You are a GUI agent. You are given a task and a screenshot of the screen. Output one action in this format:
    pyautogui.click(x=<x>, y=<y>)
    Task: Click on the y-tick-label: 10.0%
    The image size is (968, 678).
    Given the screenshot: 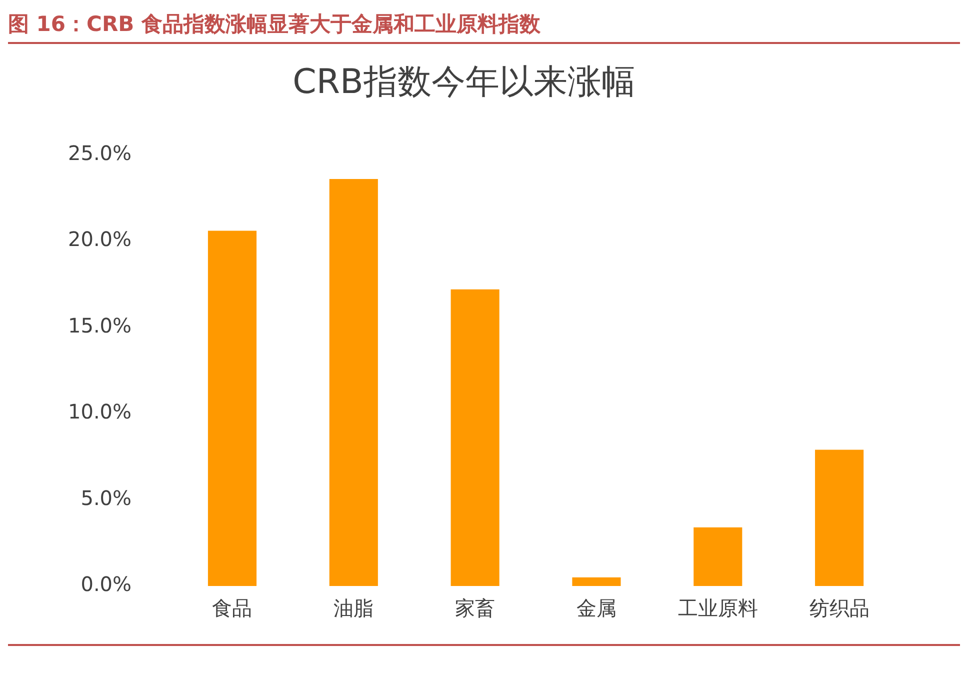 What is the action you would take?
    pyautogui.click(x=100, y=412)
    